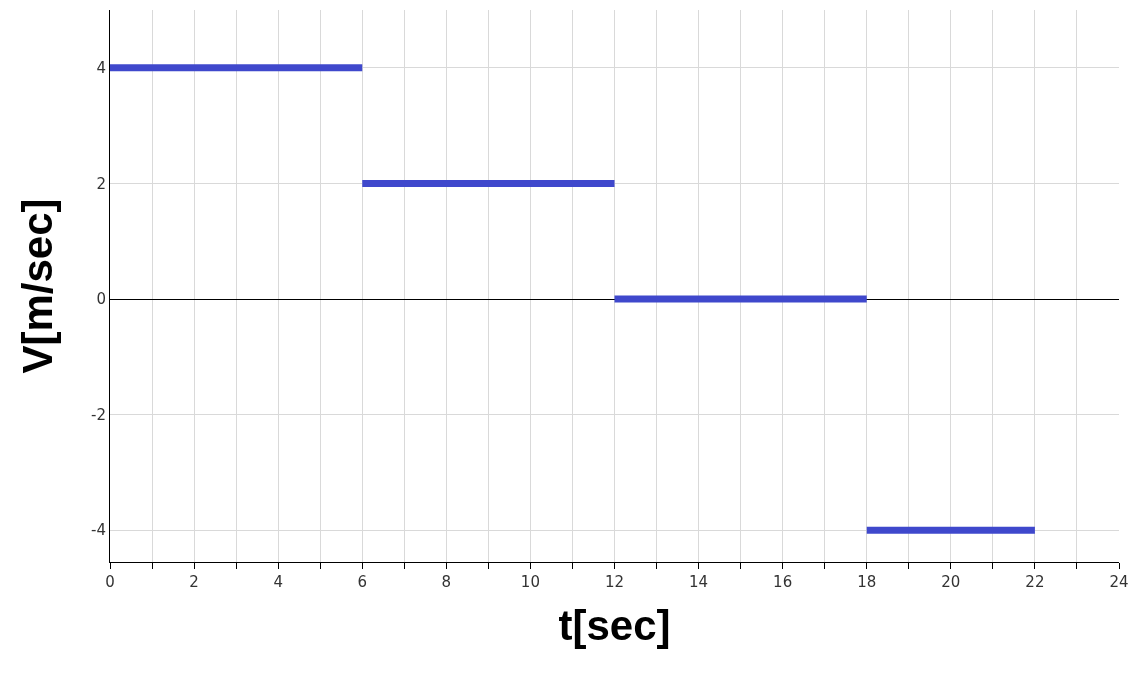 This screenshot has width=1139, height=677. What do you see at coordinates (614, 582) in the screenshot?
I see `x-tick-label: 12` at bounding box center [614, 582].